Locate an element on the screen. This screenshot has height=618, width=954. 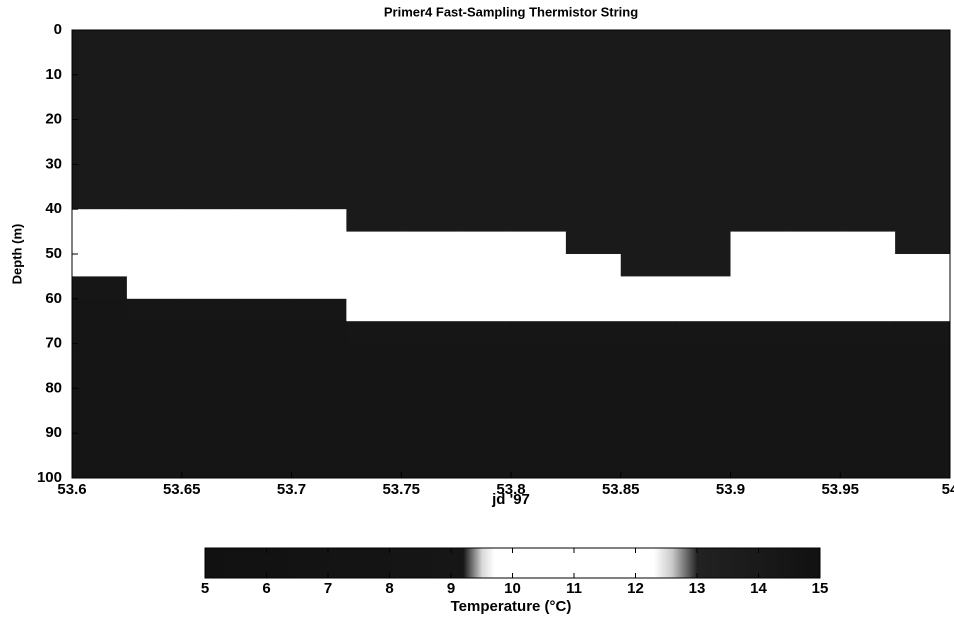
colorbar-segment is located at coordinates (334, 563).